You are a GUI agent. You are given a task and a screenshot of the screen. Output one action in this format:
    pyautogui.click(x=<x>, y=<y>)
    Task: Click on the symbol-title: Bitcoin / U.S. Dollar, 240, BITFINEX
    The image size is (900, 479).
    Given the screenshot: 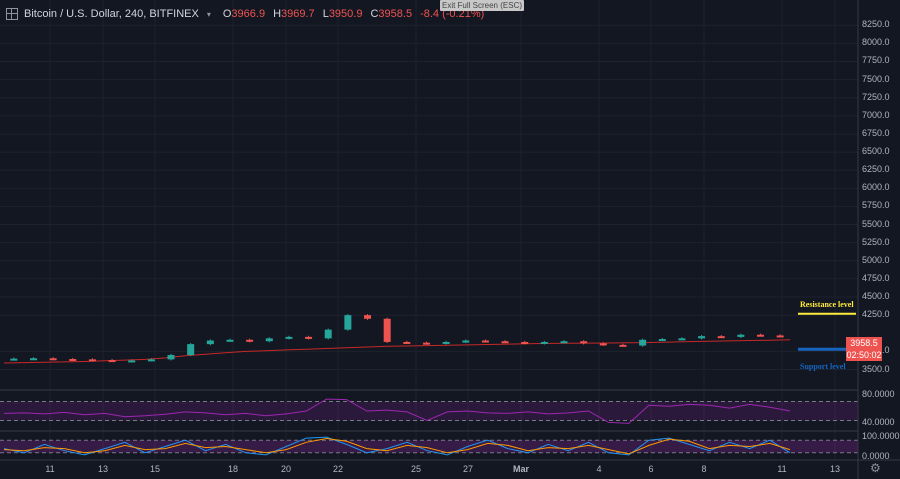 What is the action you would take?
    pyautogui.click(x=111, y=14)
    